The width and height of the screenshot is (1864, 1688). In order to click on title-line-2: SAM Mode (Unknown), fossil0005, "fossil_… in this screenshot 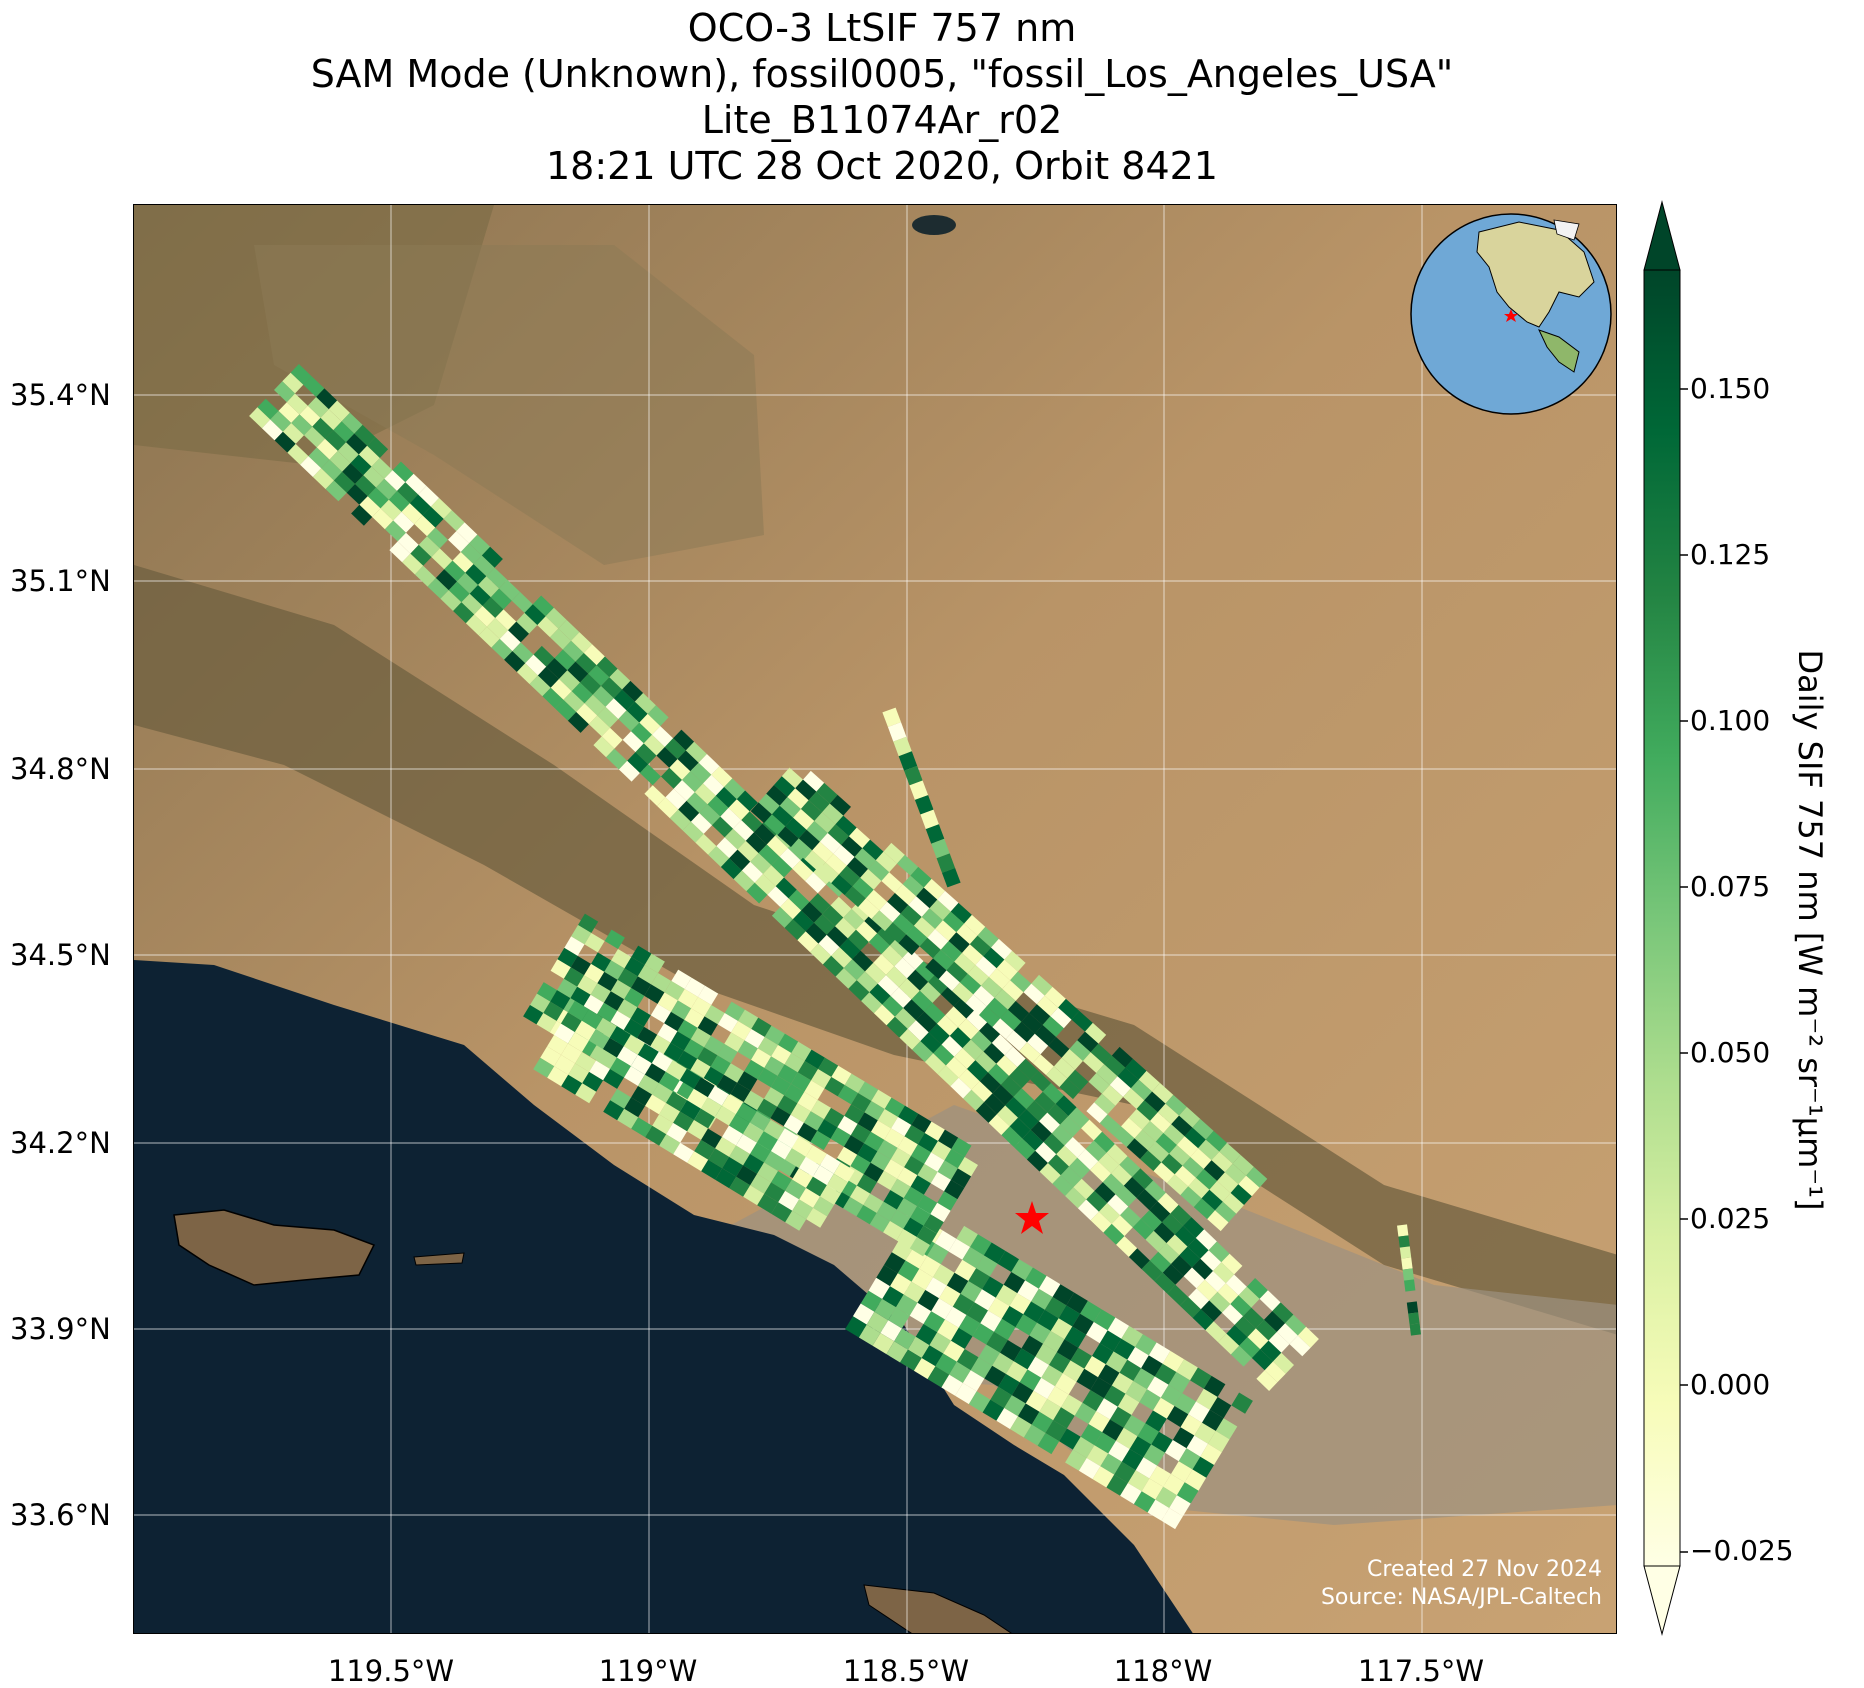, I will do `click(882, 74)`.